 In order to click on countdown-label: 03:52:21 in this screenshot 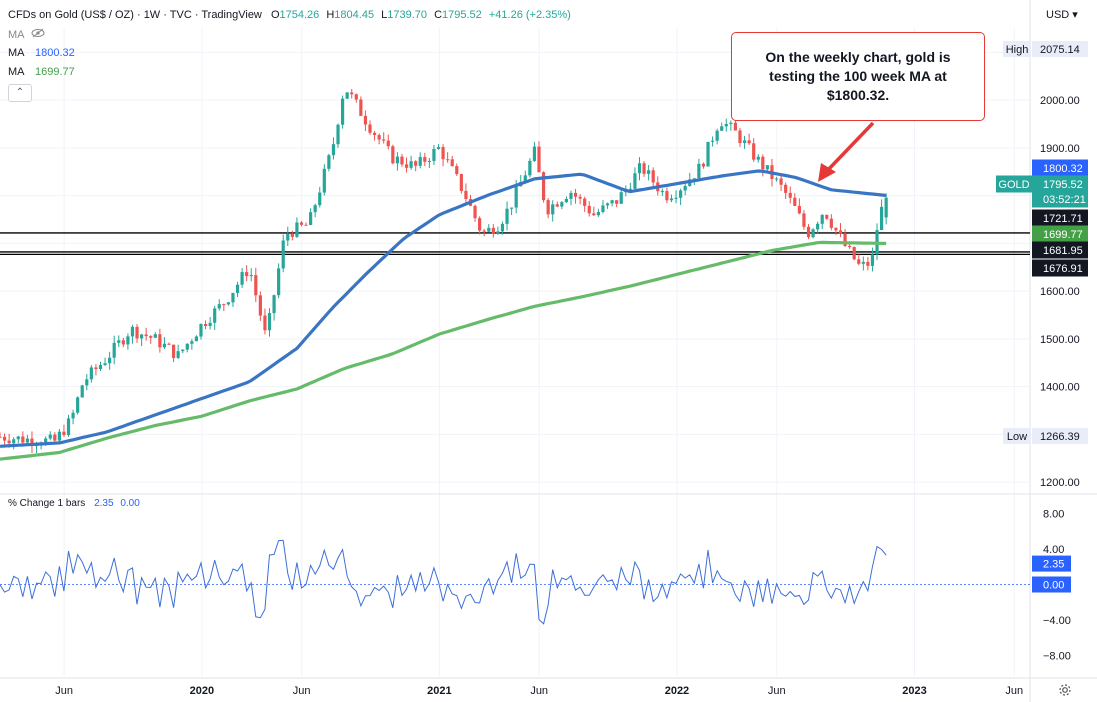, I will do `click(1064, 200)`.